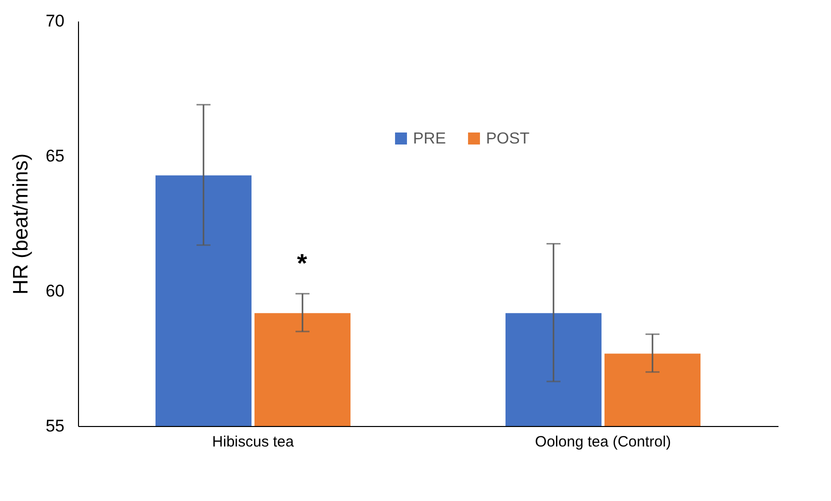 The height and width of the screenshot is (501, 831). I want to click on x-tick-label: Oolong tea (Control), so click(603, 442).